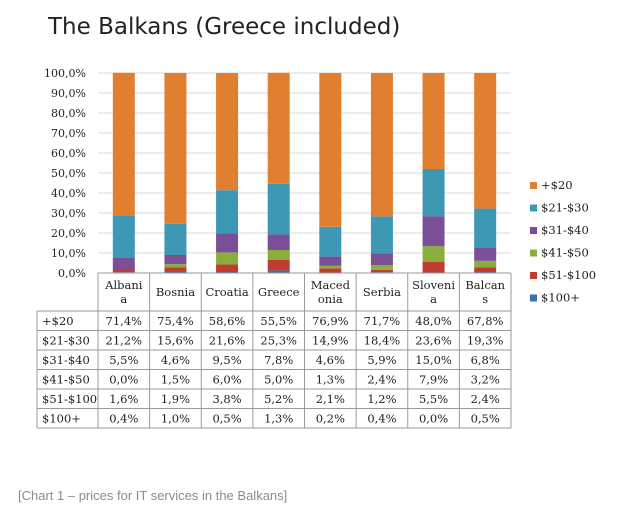  What do you see at coordinates (66, 360) in the screenshot?
I see `table-row-header: $31-$40` at bounding box center [66, 360].